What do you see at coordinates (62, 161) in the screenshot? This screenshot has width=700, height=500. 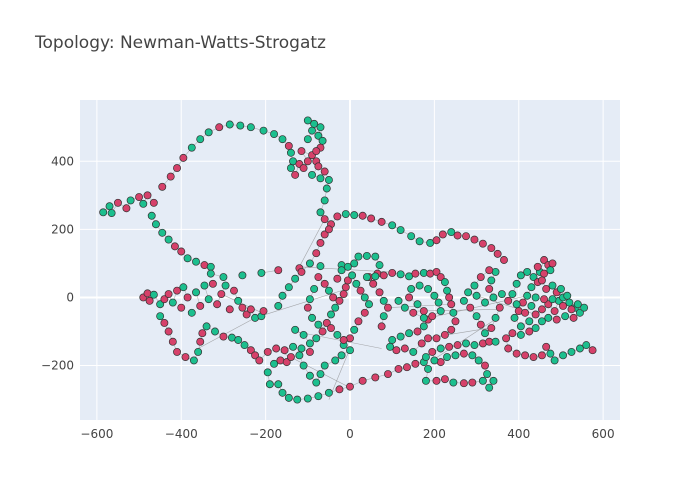 I see `y-tick-label: 400` at bounding box center [62, 161].